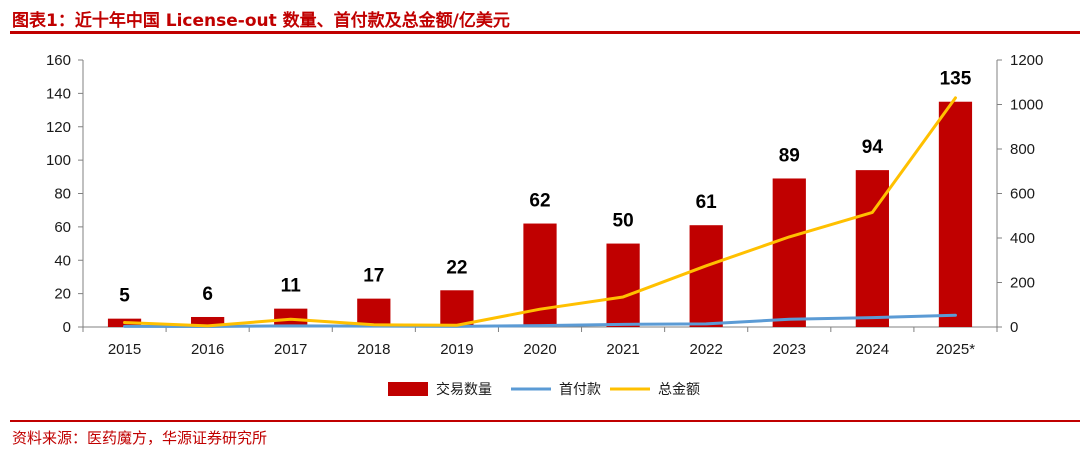 This screenshot has height=449, width=1080. I want to click on bar-data-label: 89, so click(789, 155).